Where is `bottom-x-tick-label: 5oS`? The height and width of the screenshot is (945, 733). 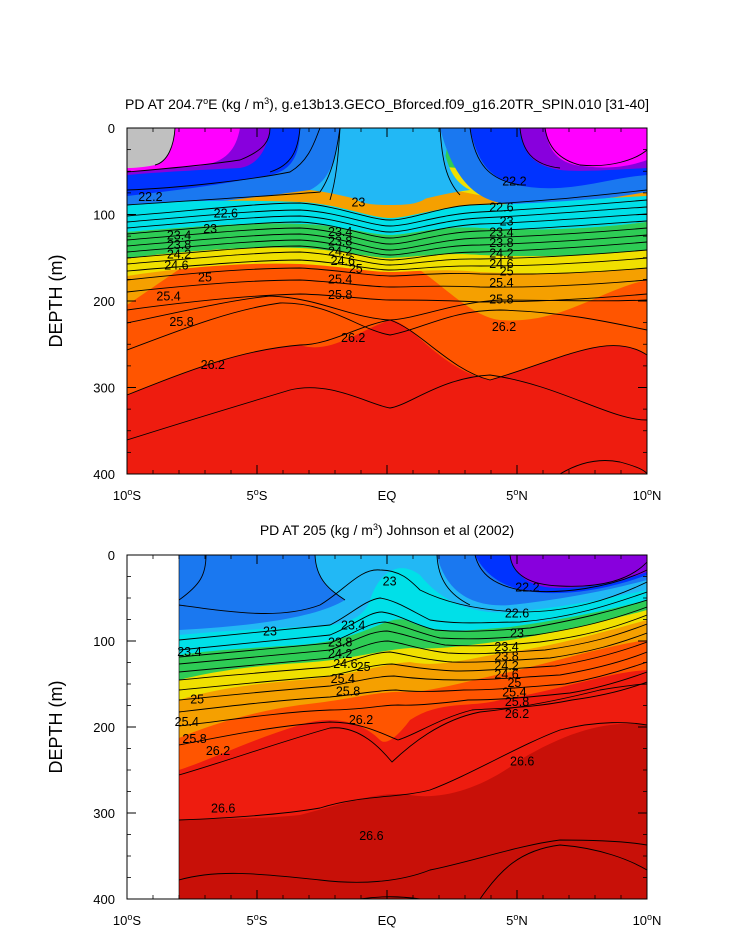 bottom-x-tick-label: 5oS is located at coordinates (257, 920).